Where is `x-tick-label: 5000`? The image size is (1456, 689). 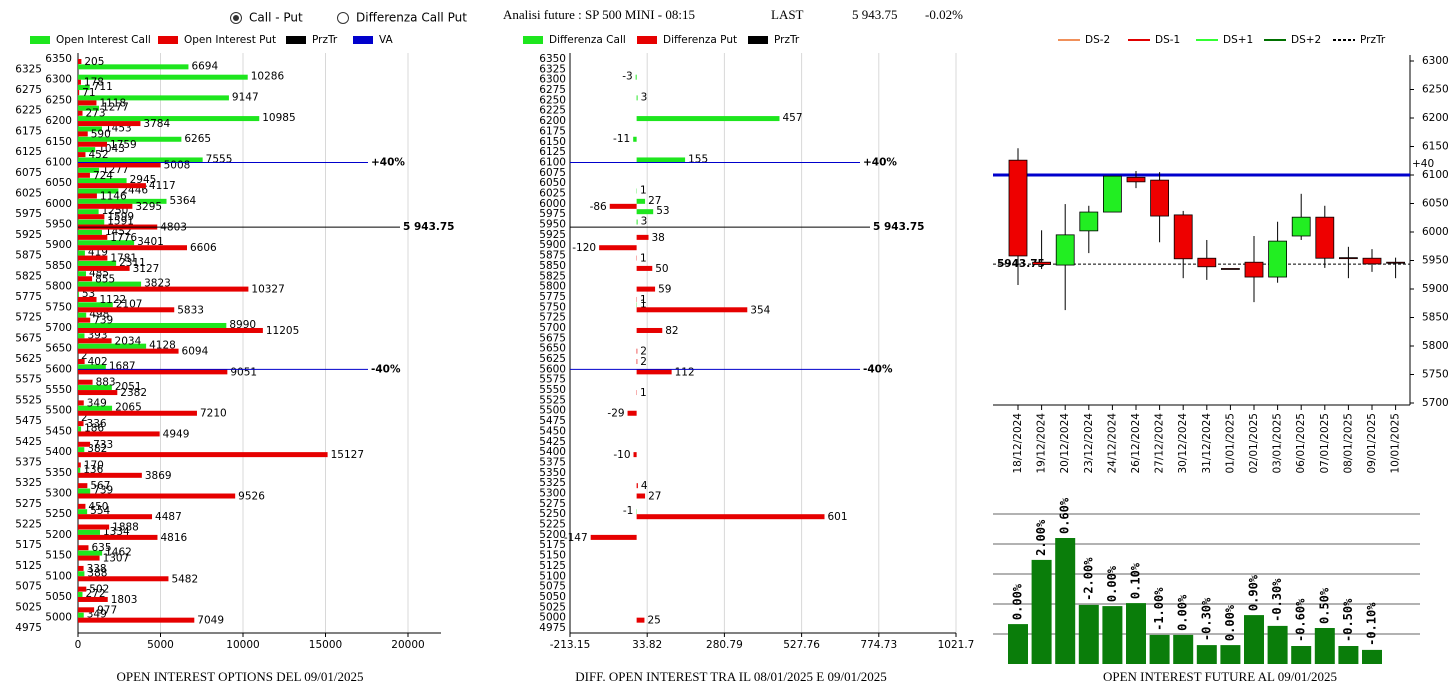
x-tick-label: 5000 is located at coordinates (160, 645).